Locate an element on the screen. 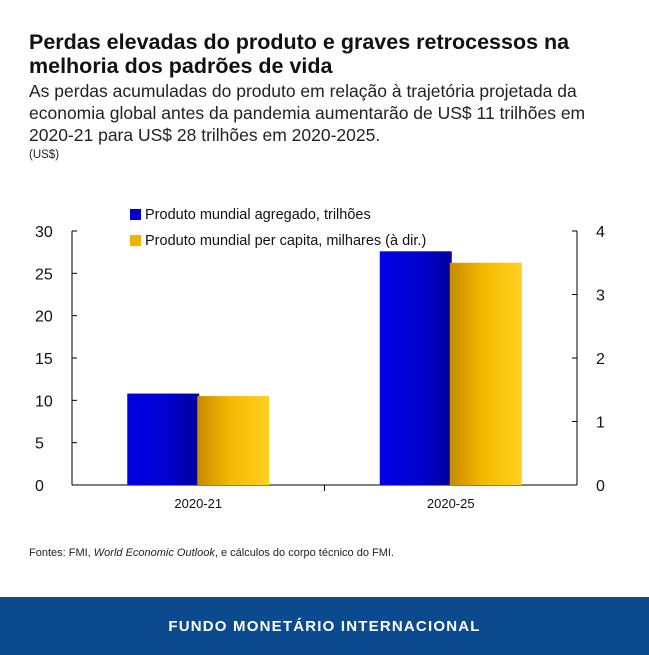 This screenshot has width=649, height=655. legend-swatch-aggregate is located at coordinates (135, 214).